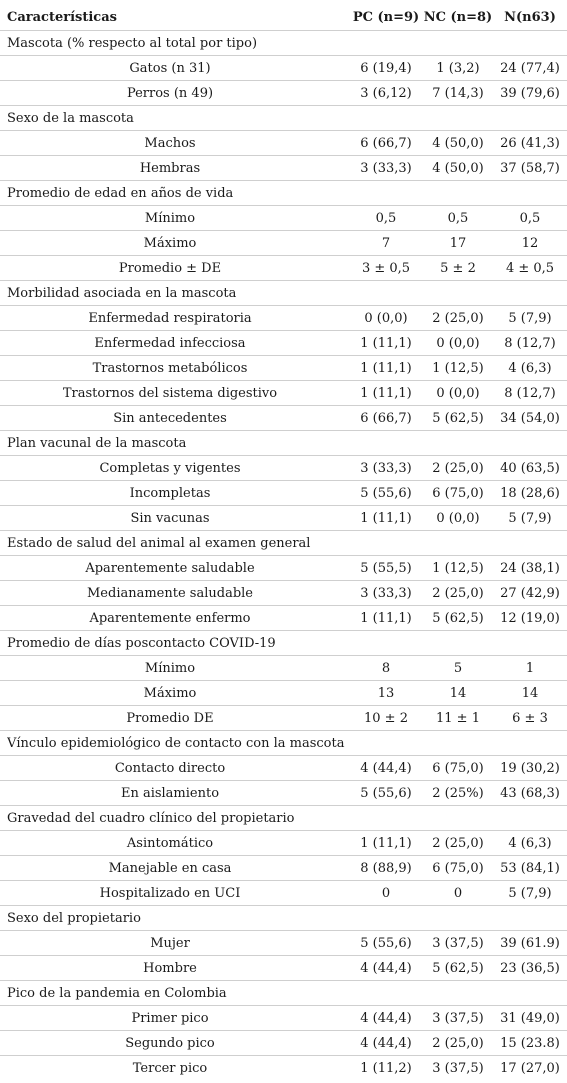 Image resolution: width=567 pixels, height=1083 pixels. What do you see at coordinates (458, 243) in the screenshot?
I see `value-nc: 17` at bounding box center [458, 243].